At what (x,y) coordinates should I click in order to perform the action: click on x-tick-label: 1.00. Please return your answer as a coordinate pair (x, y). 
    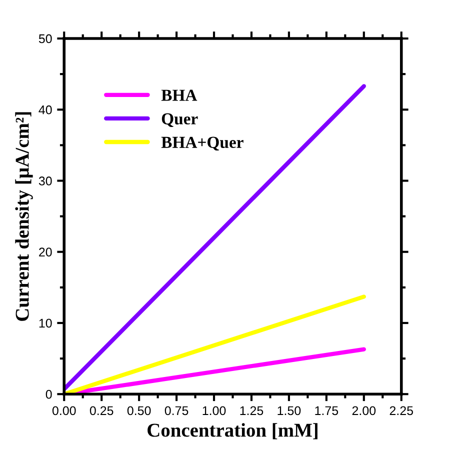
    Looking at the image, I should click on (214, 411).